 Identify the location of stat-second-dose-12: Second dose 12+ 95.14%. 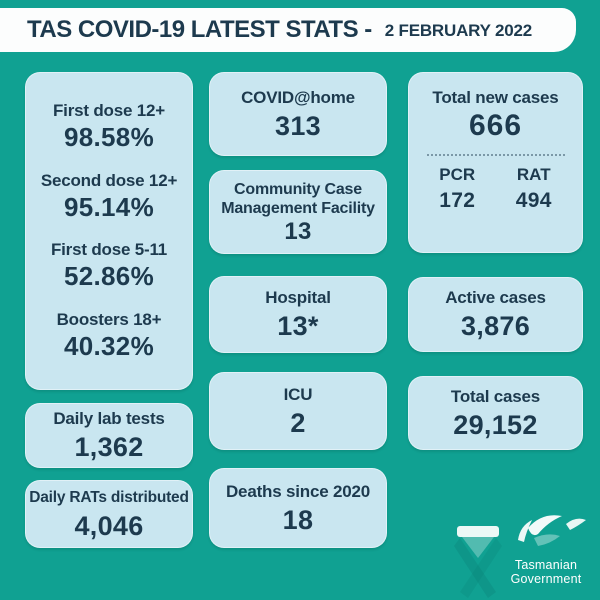
(109, 196).